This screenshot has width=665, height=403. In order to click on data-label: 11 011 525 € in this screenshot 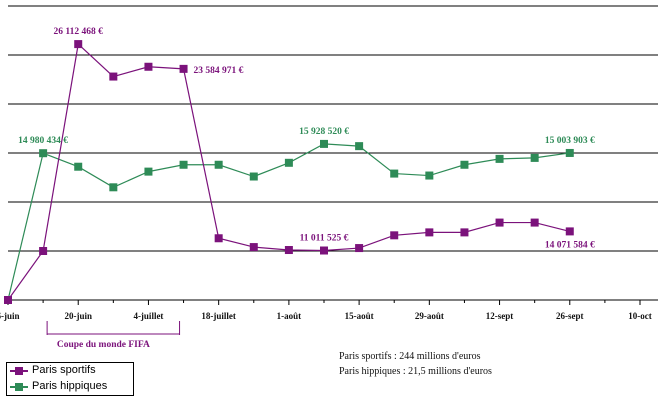, I will do `click(324, 239)`.